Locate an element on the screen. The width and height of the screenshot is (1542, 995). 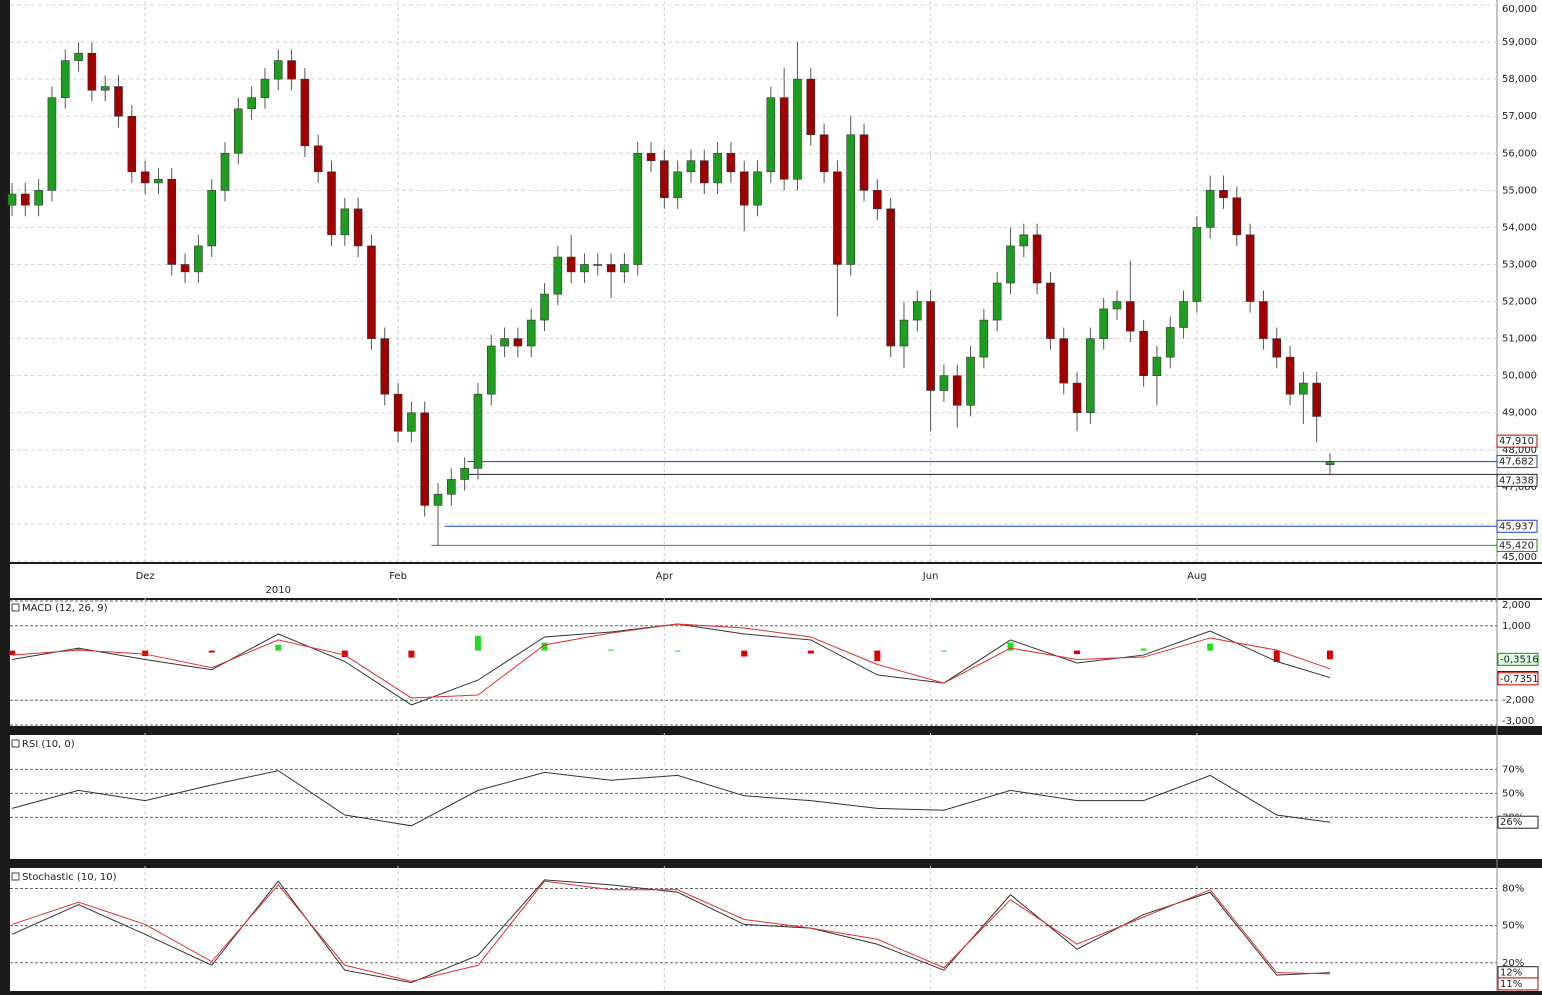
y-tick-label: 55,000 is located at coordinates (1519, 190).